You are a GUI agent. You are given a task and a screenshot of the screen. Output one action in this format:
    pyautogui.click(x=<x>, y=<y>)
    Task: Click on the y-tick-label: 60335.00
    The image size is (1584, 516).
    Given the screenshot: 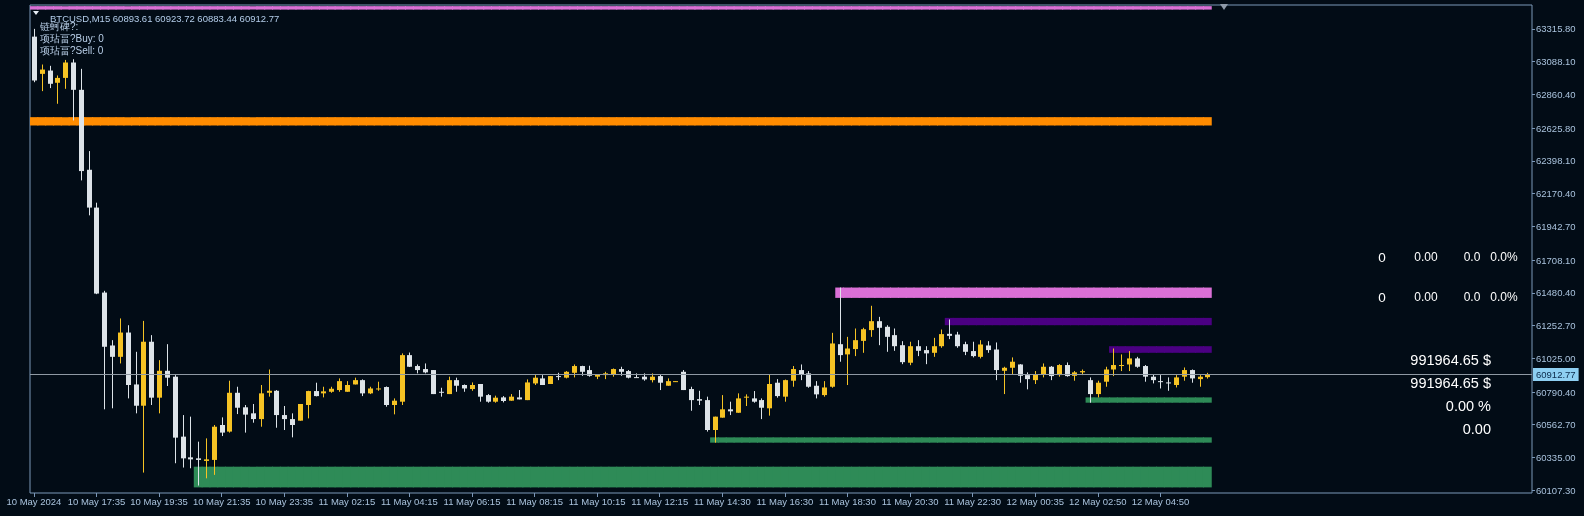 What is the action you would take?
    pyautogui.click(x=1556, y=457)
    